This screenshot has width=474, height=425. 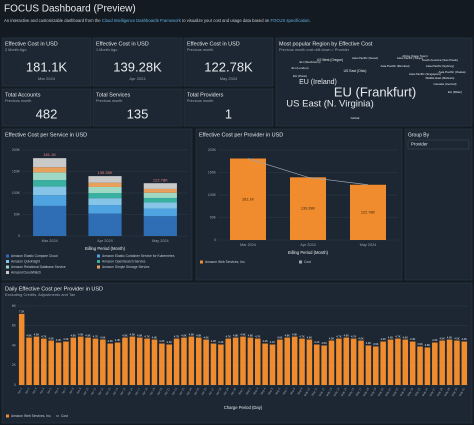 I want to click on kpi-title: Effective Cost in USD, so click(x=213, y=44).